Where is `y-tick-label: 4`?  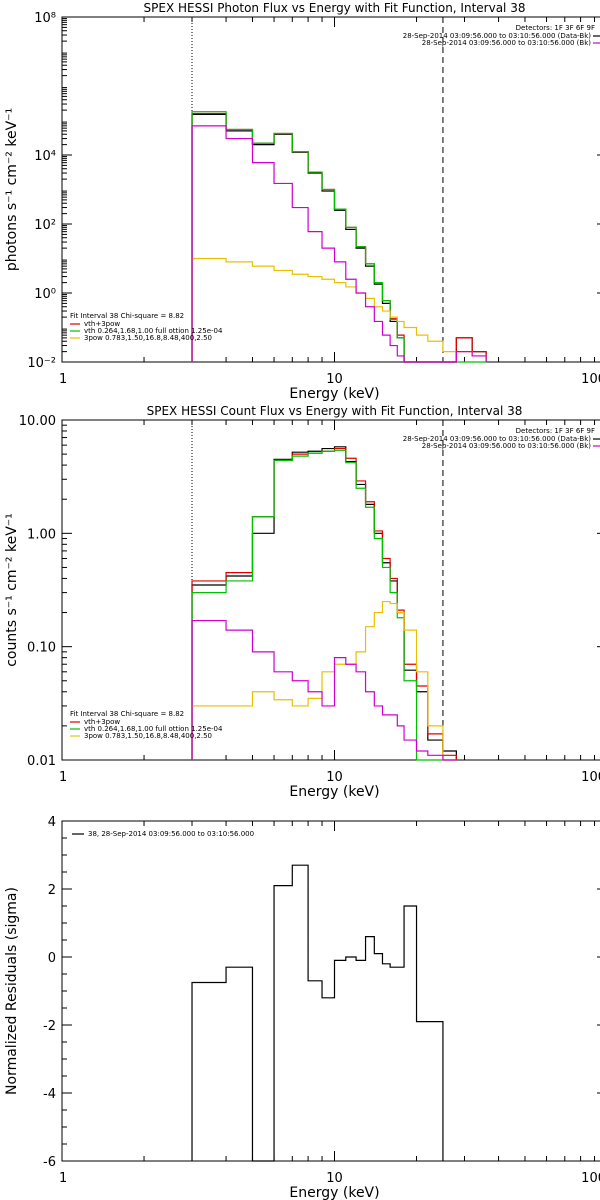
y-tick-label: 4 is located at coordinates (52, 822).